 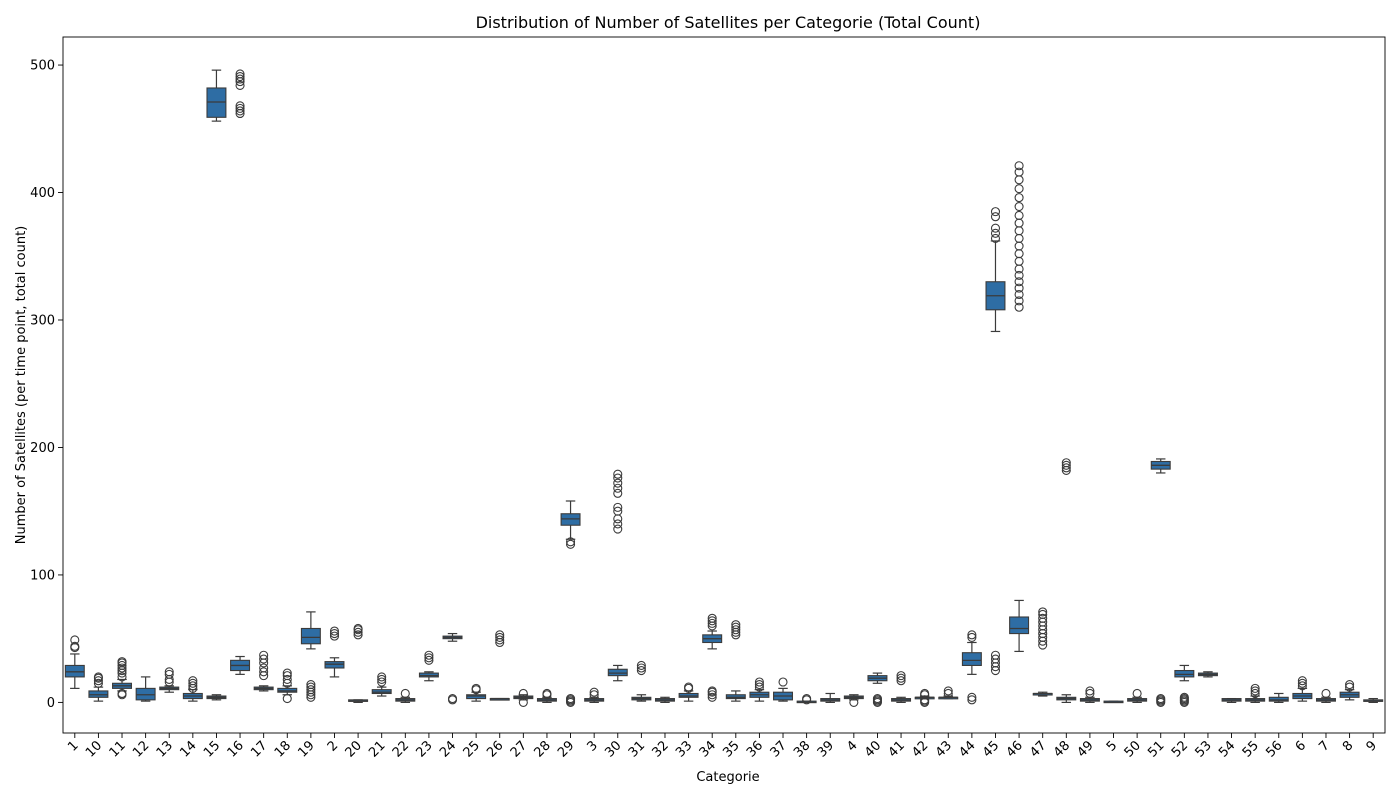 I want to click on x-tick-label: 42, so click(x=920, y=749).